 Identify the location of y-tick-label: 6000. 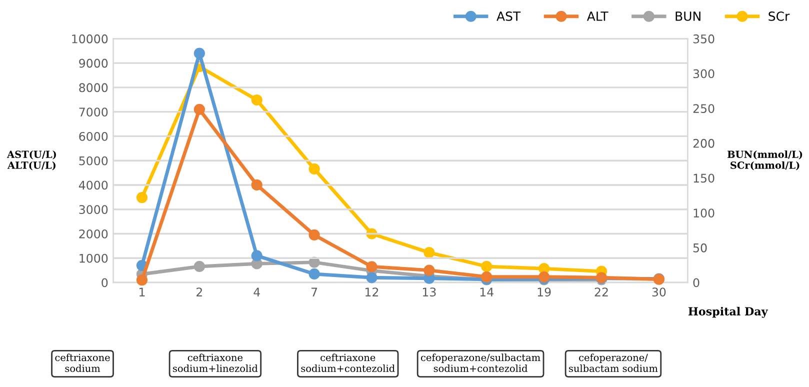
(93, 136).